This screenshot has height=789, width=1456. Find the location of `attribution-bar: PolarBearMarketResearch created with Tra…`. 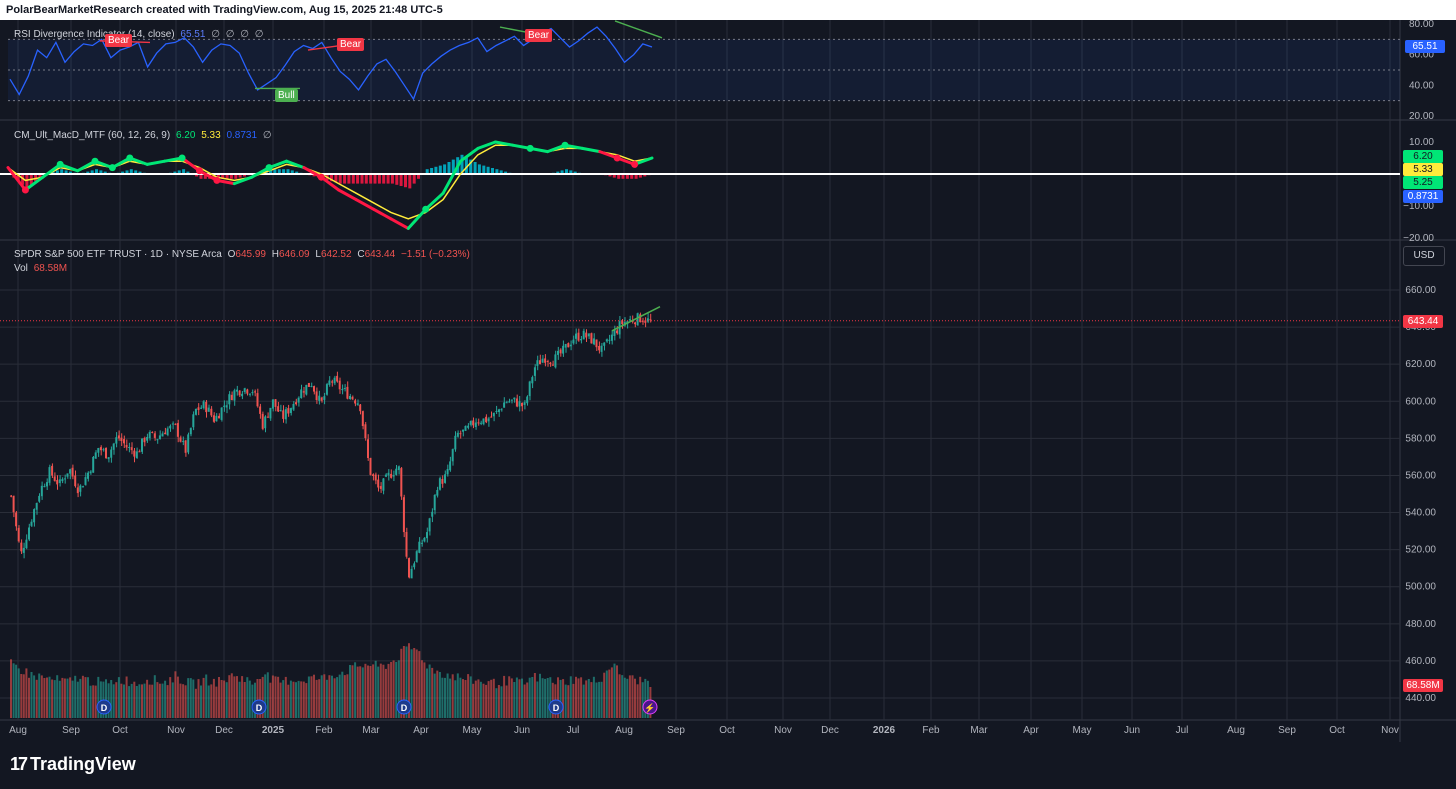

attribution-bar: PolarBearMarketResearch created with Tra… is located at coordinates (728, 10).